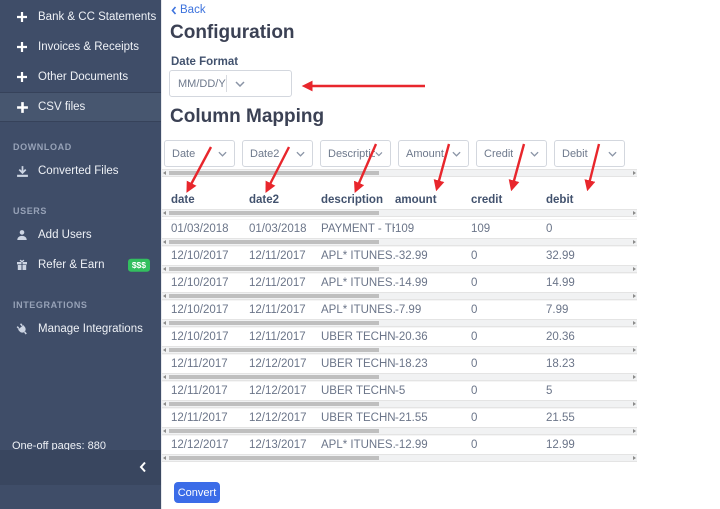 The width and height of the screenshot is (720, 509). What do you see at coordinates (30, 211) in the screenshot?
I see `sidebar-section-users: USERS` at bounding box center [30, 211].